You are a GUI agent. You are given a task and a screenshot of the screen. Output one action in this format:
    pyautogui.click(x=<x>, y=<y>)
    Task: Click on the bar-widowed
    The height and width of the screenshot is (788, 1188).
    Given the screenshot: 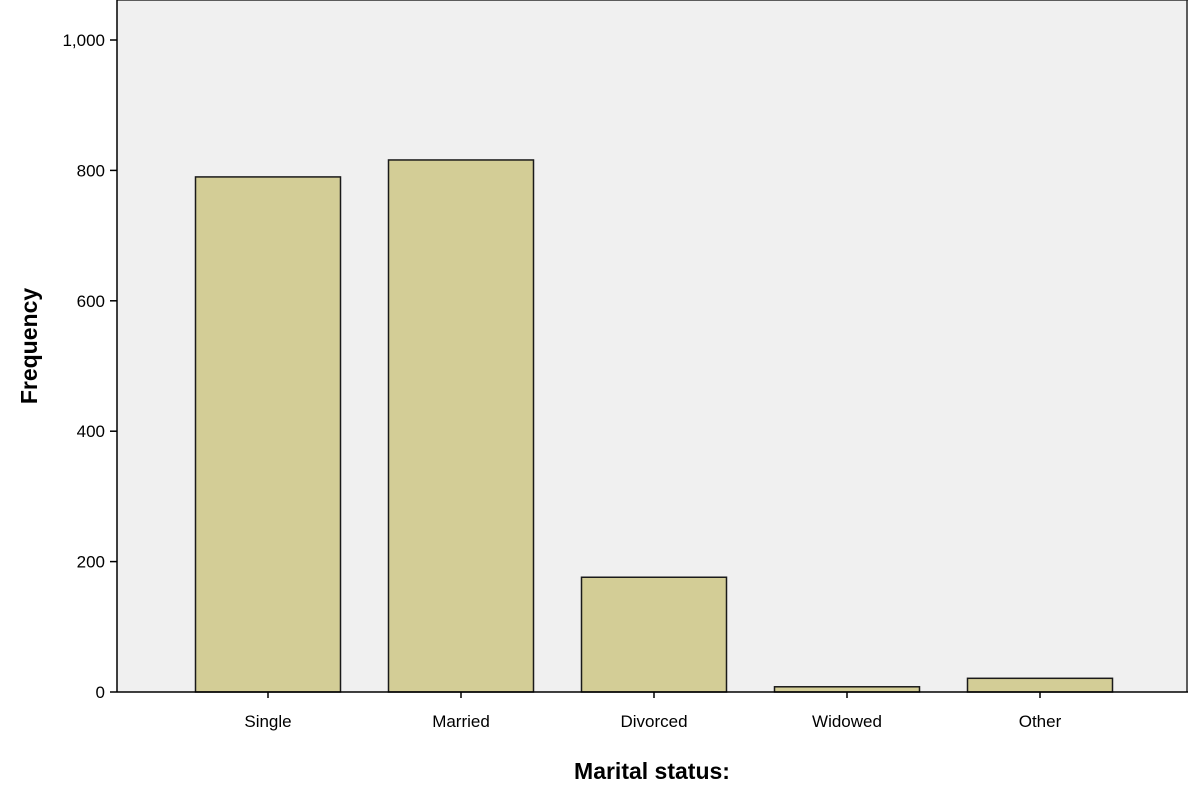 What is the action you would take?
    pyautogui.click(x=847, y=689)
    